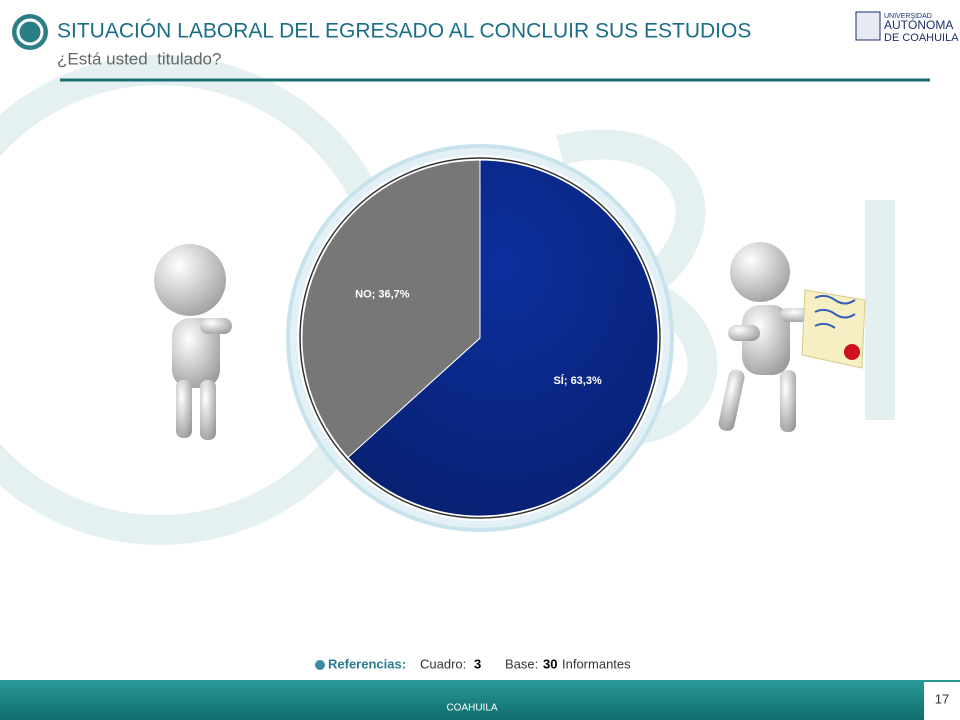 This screenshot has width=960, height=720. Describe the element at coordinates (921, 38) in the screenshot. I see `university-name-3: DE COAHUILA` at that location.